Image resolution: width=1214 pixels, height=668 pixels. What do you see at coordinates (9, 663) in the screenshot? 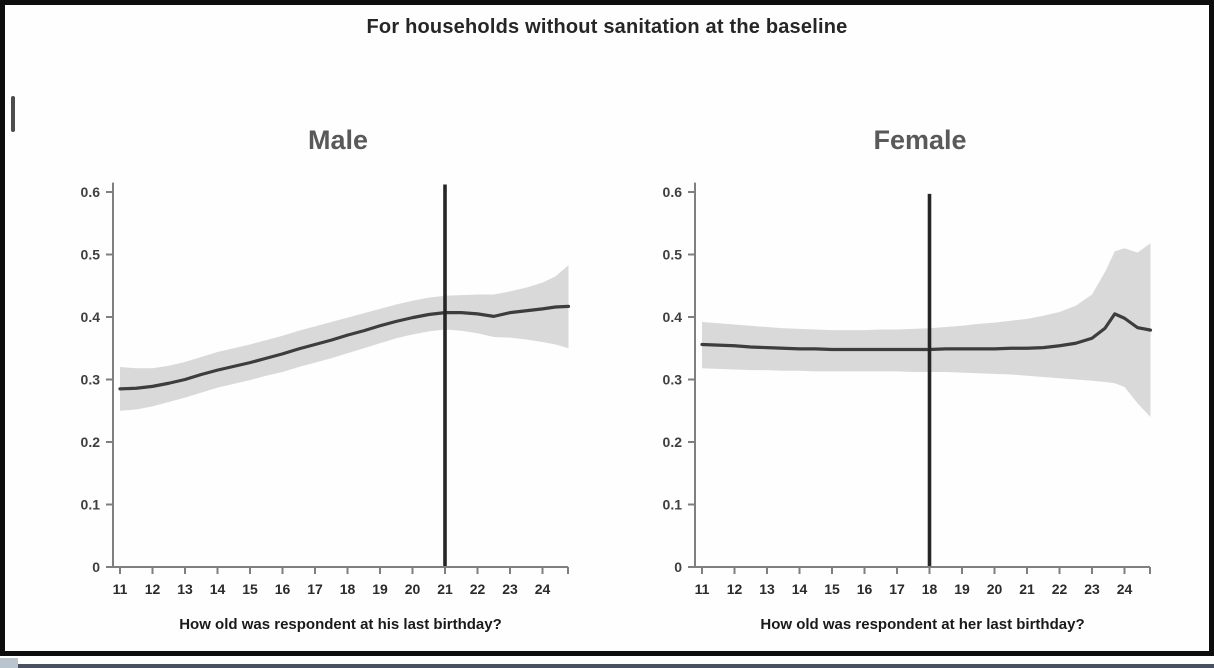
I see `window-bottom-corner` at bounding box center [9, 663].